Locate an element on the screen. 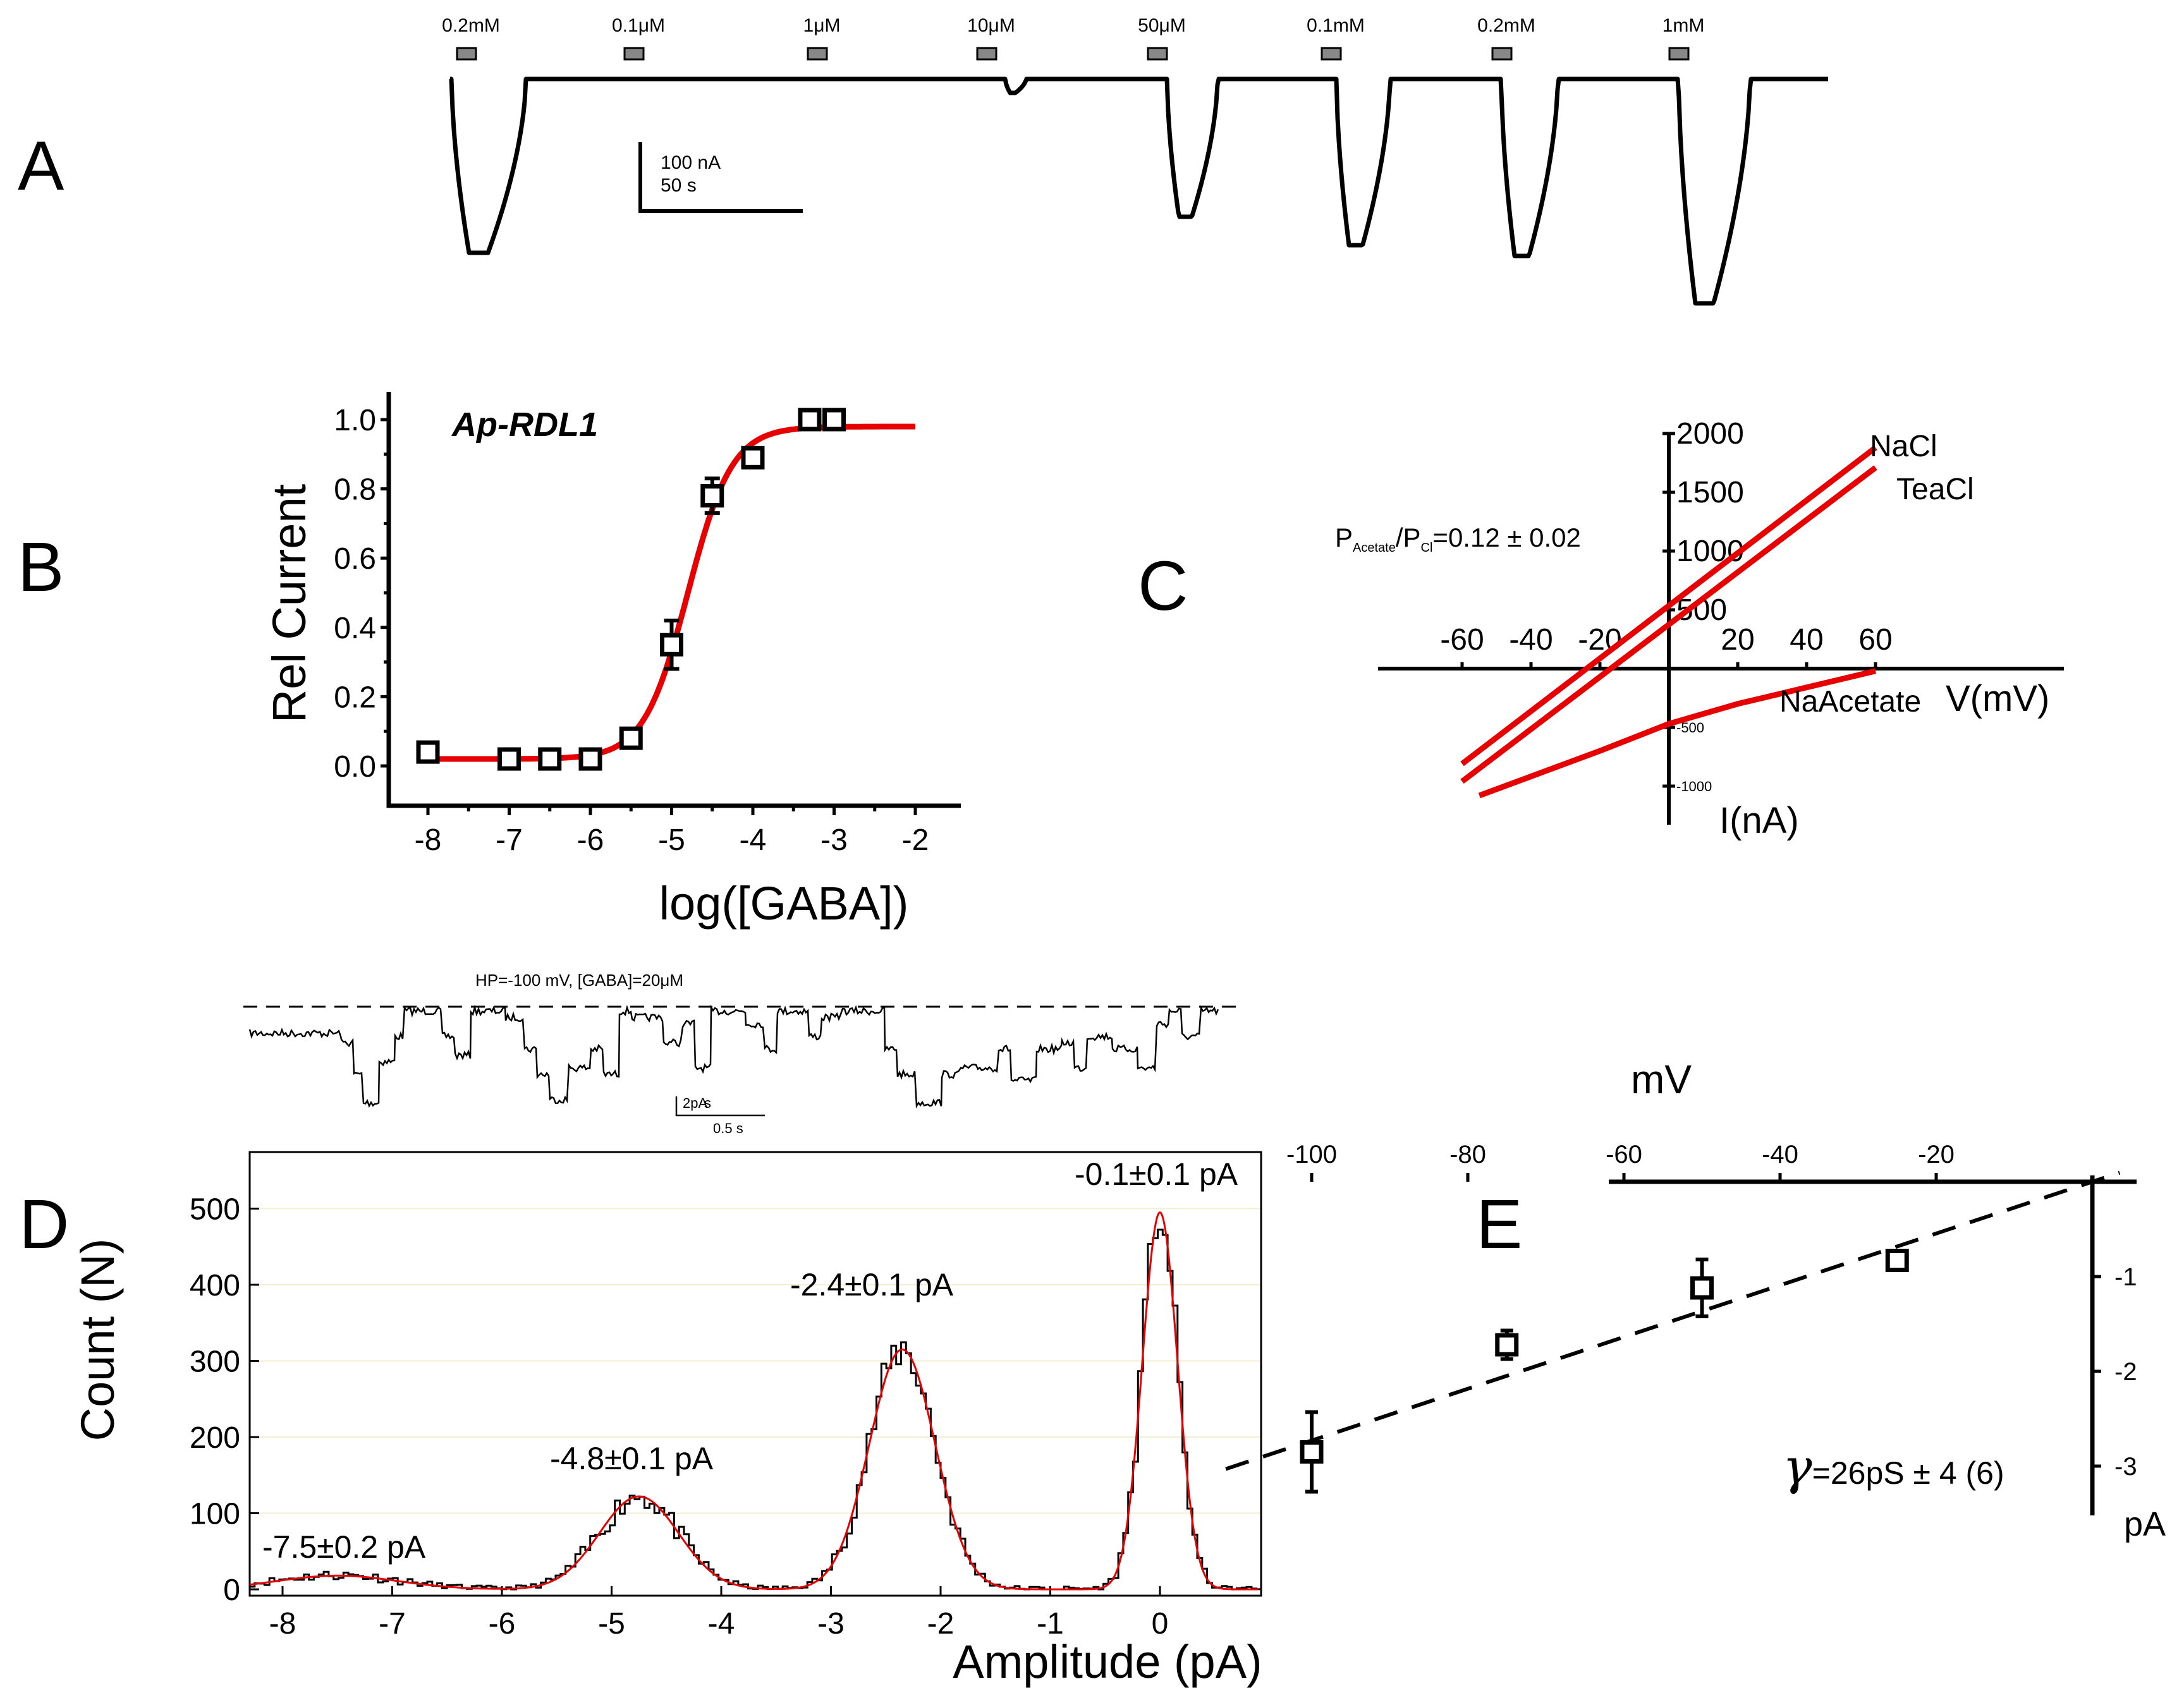  y-tick-label: 100 is located at coordinates (215, 1514).